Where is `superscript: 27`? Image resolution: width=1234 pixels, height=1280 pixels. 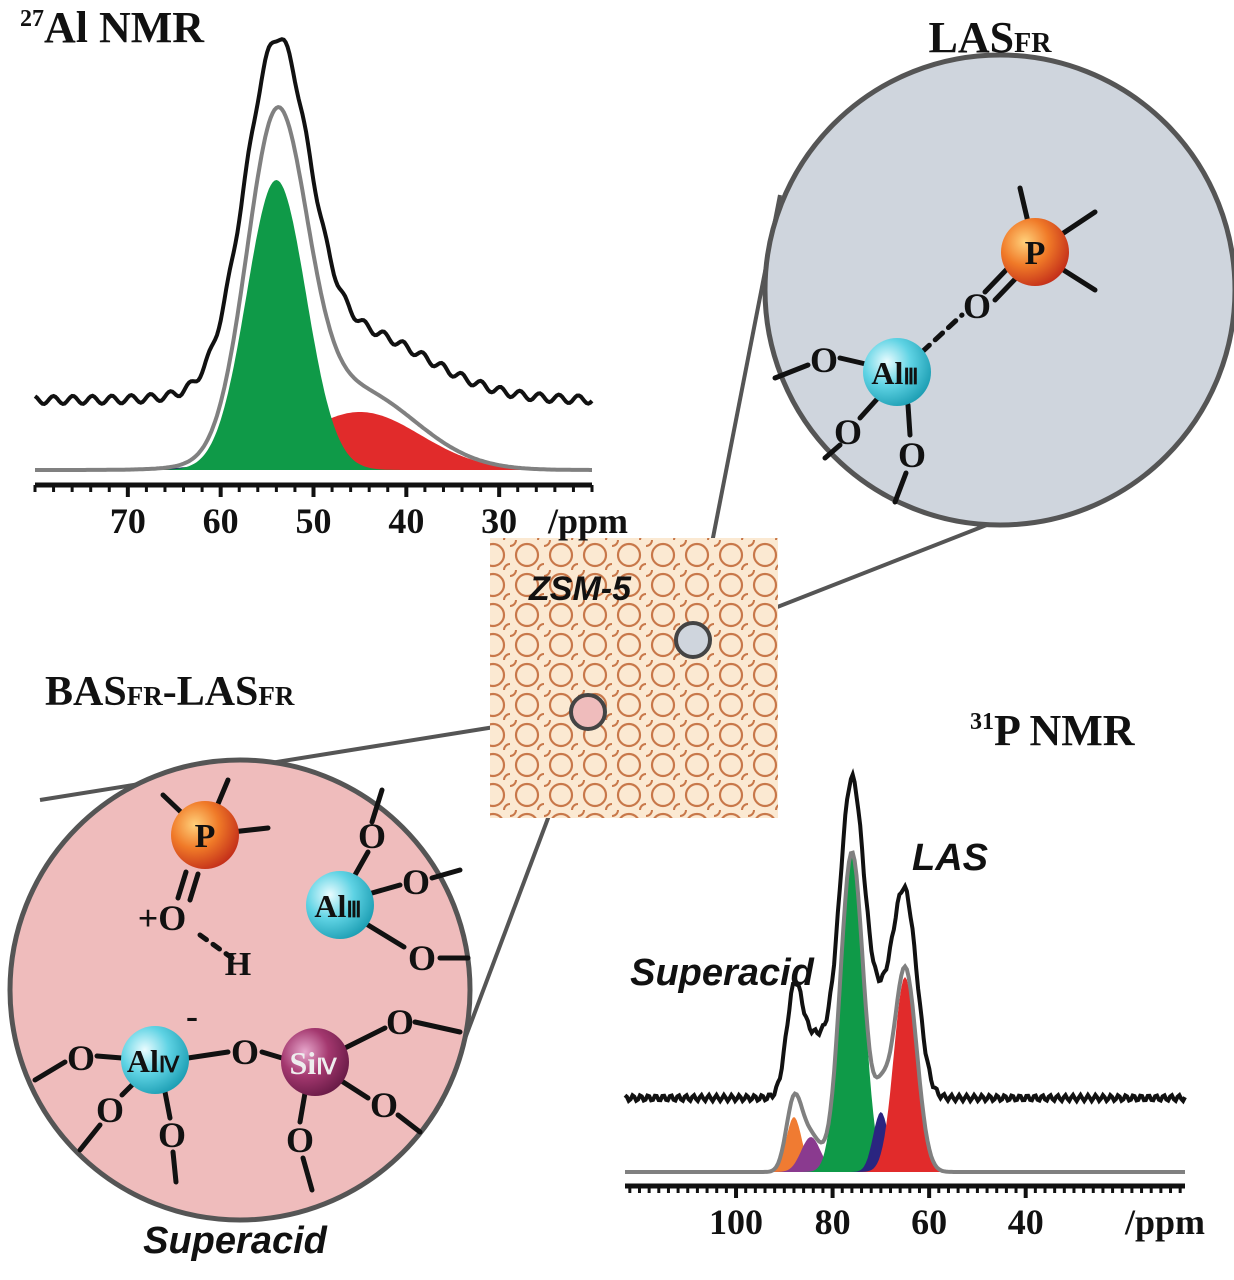 superscript: 27 is located at coordinates (32, 19).